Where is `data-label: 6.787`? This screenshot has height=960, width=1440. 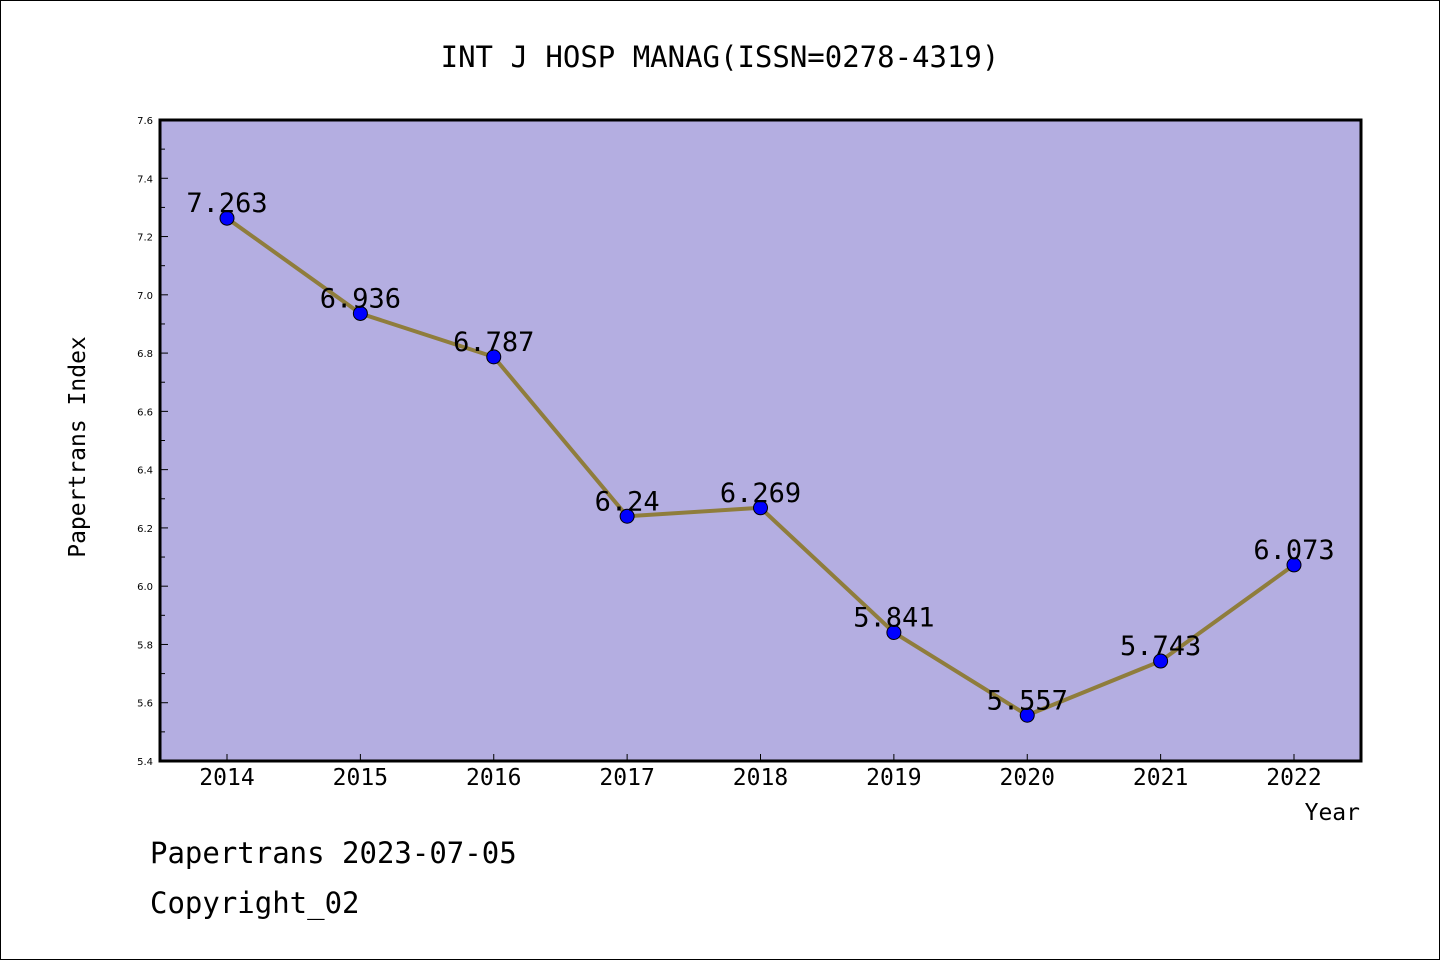
data-label: 6.787 is located at coordinates (493, 342).